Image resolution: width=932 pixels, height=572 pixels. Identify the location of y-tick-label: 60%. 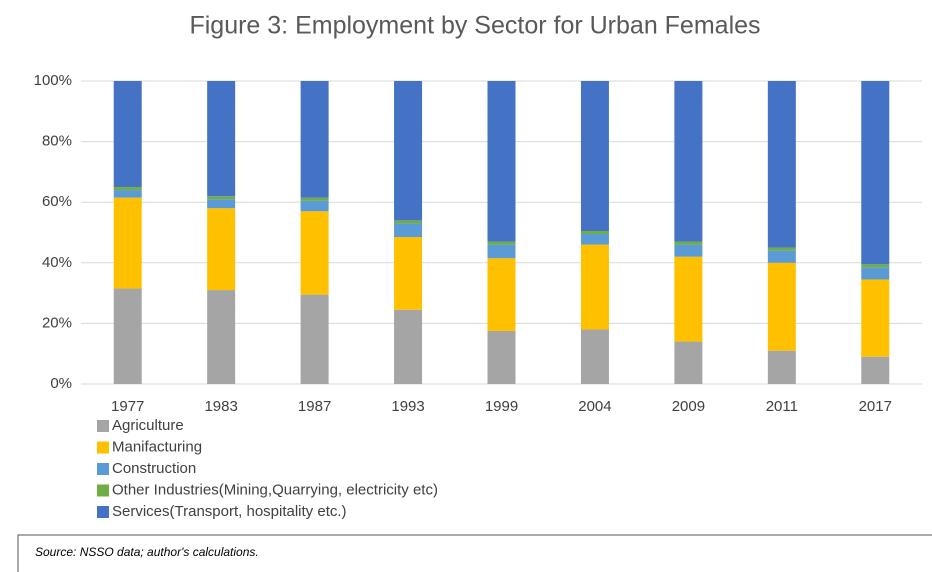
(57, 201).